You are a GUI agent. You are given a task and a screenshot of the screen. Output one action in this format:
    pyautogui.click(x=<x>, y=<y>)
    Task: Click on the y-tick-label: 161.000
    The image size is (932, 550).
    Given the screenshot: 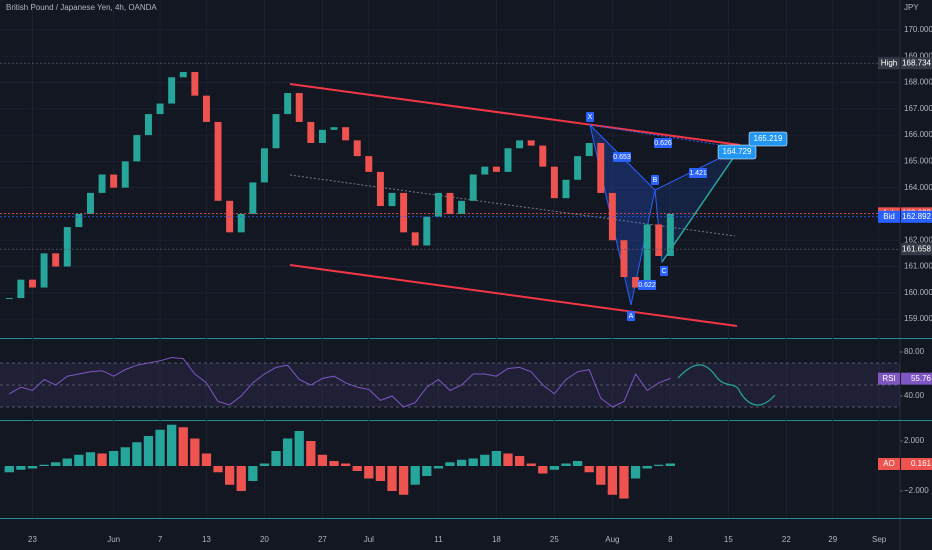 What is the action you would take?
    pyautogui.click(x=918, y=266)
    